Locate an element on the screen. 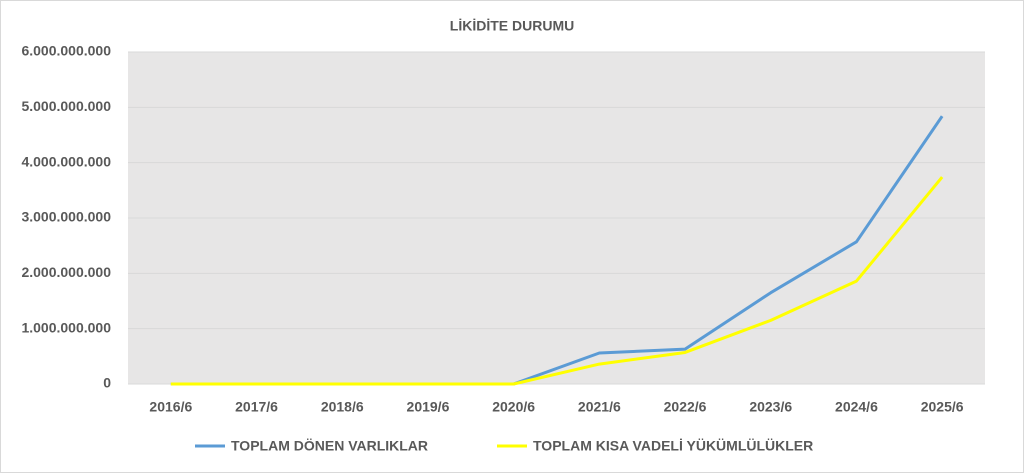 Image resolution: width=1024 pixels, height=473 pixels. y-tick-label: 5.000.000.000 is located at coordinates (66, 106).